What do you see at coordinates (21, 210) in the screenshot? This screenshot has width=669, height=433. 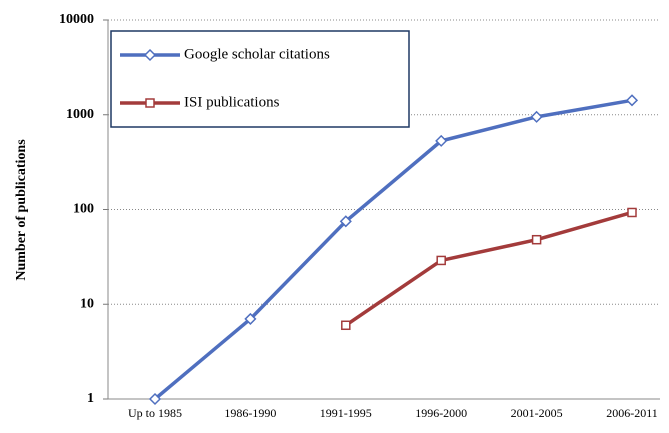 I see `y-axis-label: Number of publications` at bounding box center [21, 210].